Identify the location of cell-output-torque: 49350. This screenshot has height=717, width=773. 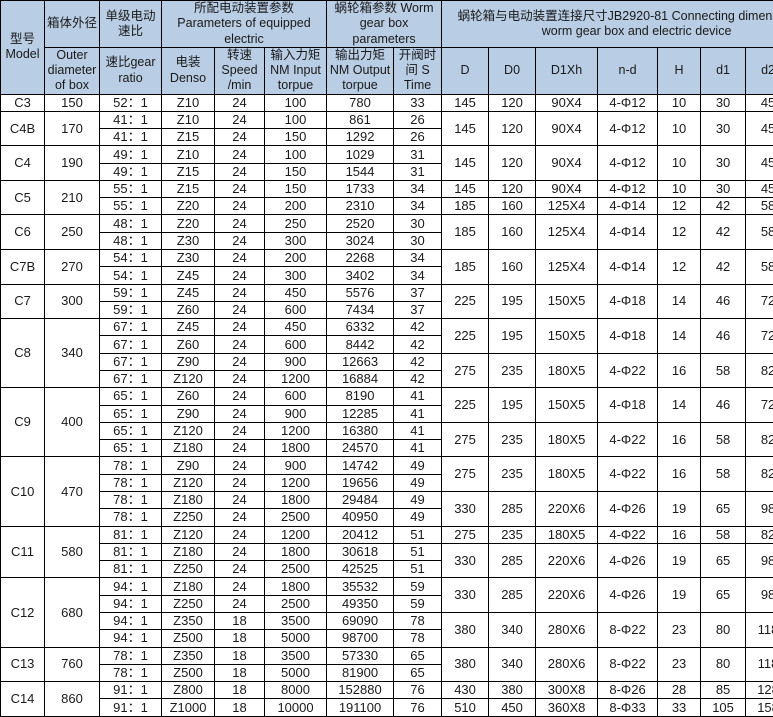
(360, 603).